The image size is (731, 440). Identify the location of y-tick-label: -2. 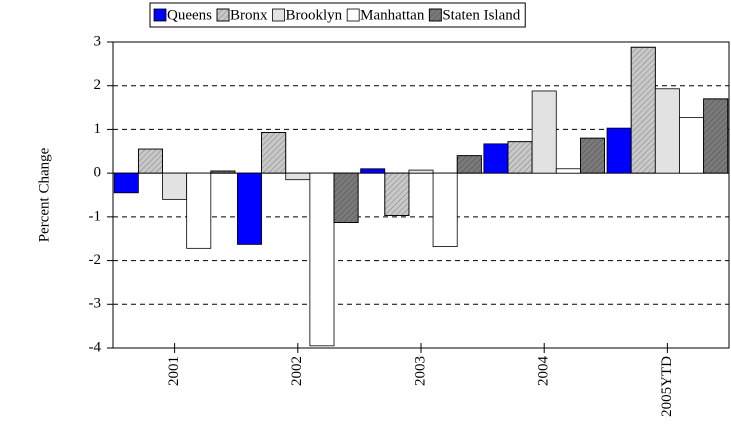
(95, 260).